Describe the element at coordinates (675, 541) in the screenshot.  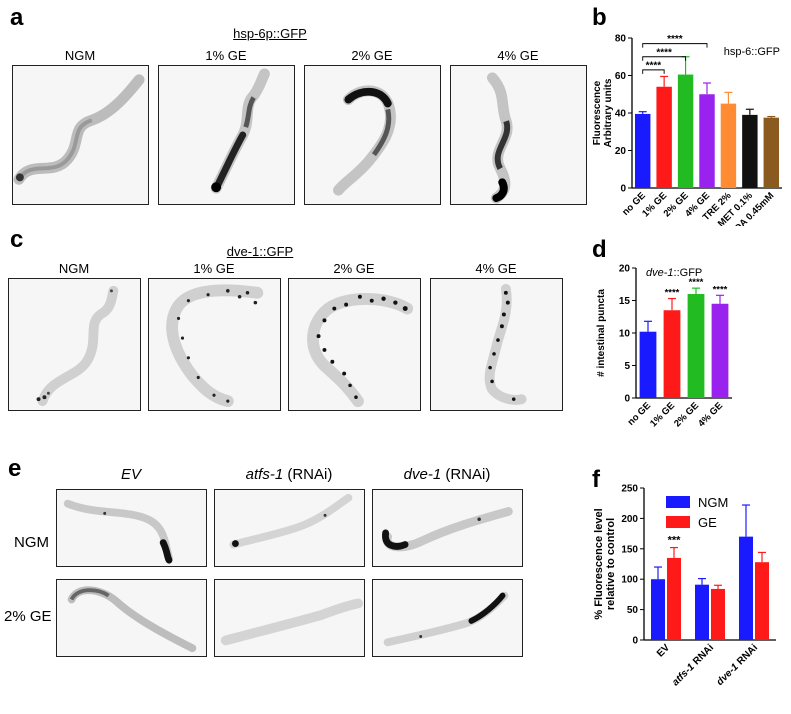
I see `chart-f-annotation: ***` at that location.